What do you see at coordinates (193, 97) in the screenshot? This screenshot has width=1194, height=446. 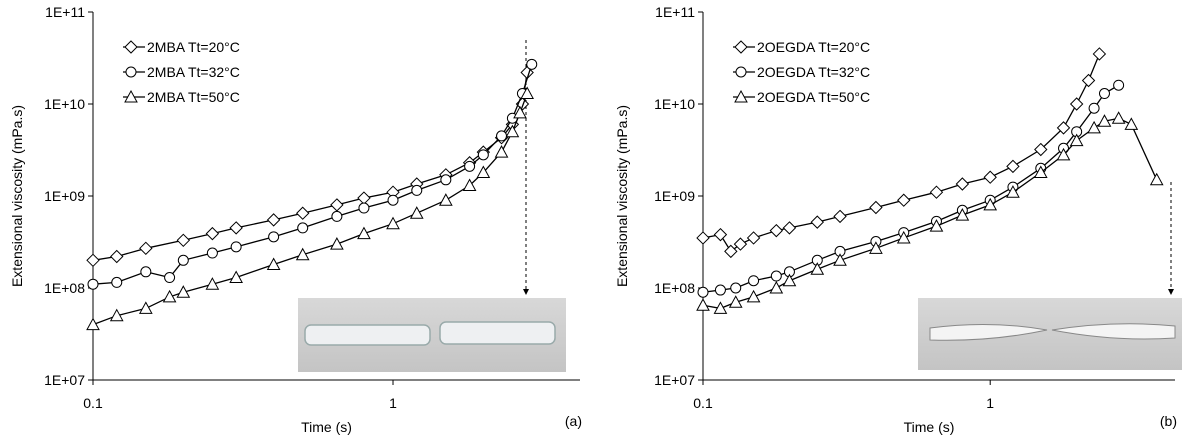 I see `legend-label: 2MBA Tt=50°C` at bounding box center [193, 97].